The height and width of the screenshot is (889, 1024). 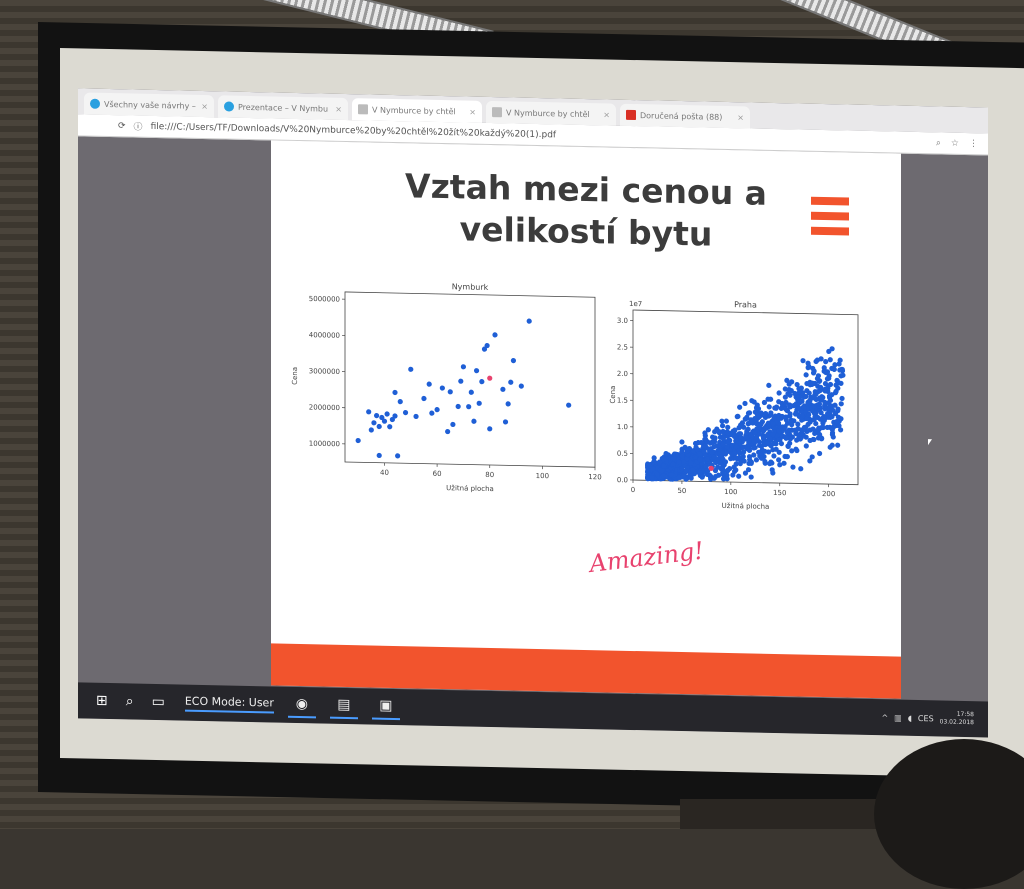 What do you see at coordinates (622, 454) in the screenshot?
I see `y-tick-label: 0.5` at bounding box center [622, 454].